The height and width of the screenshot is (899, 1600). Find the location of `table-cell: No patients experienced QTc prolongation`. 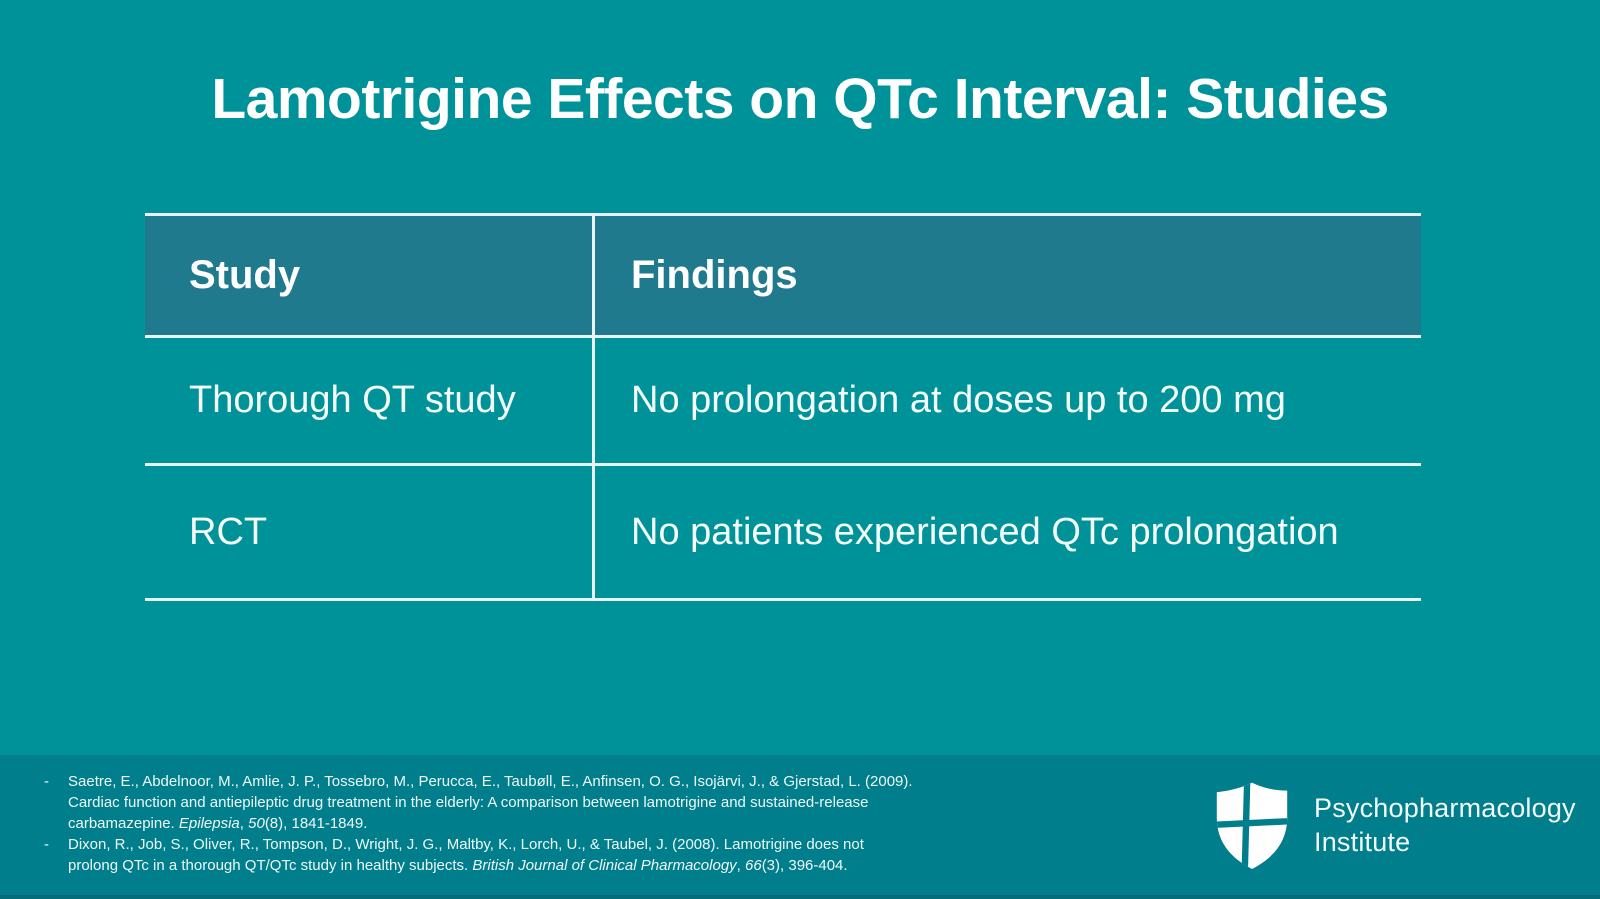

table-cell: No patients experienced QTc prolongation is located at coordinates (1006, 532).